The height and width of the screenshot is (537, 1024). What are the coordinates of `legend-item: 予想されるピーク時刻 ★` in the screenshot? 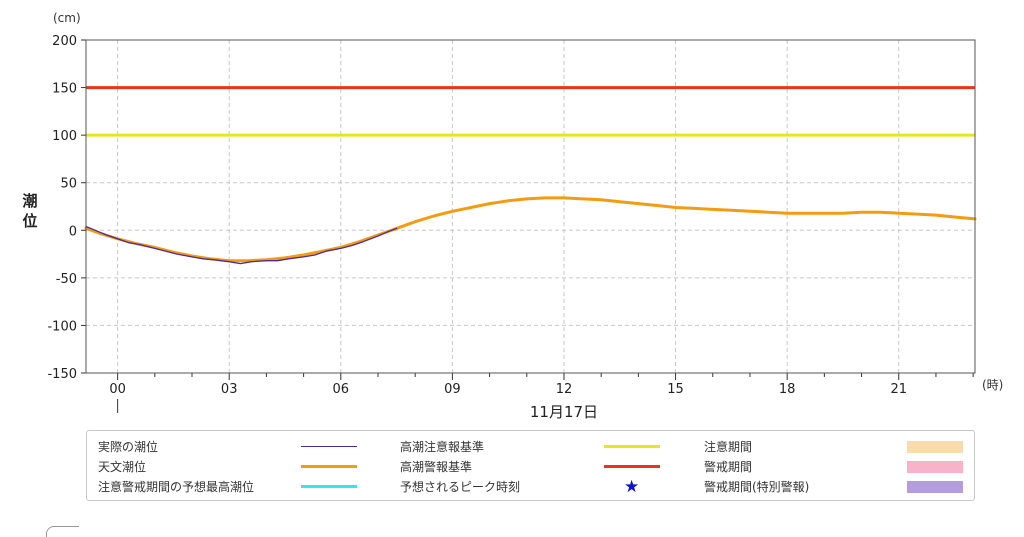 It's located at (535, 487).